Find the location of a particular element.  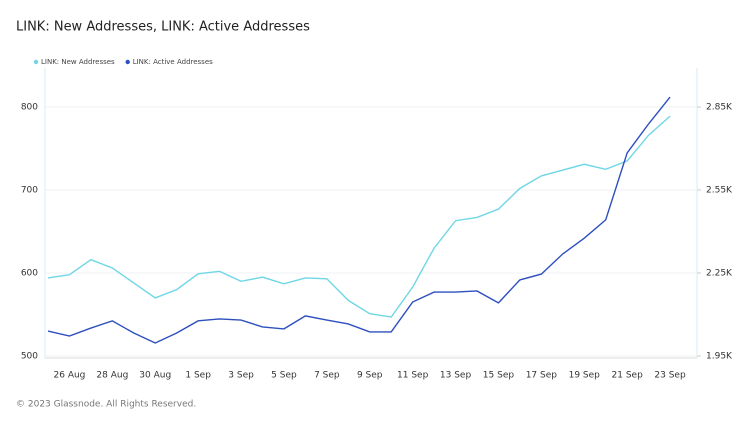

y2-tick-label: 1.95K is located at coordinates (719, 357).